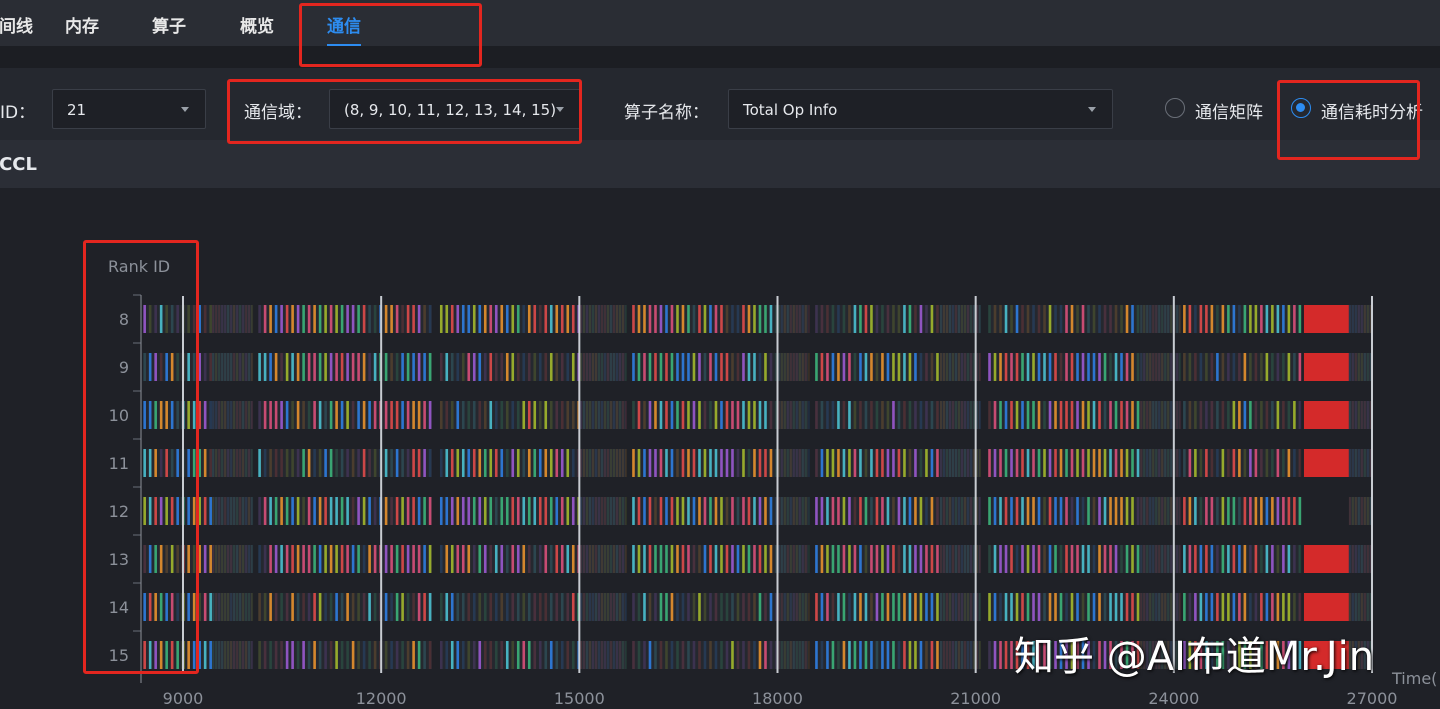  What do you see at coordinates (257, 27) in the screenshot?
I see `tab-overview: 概览` at bounding box center [257, 27].